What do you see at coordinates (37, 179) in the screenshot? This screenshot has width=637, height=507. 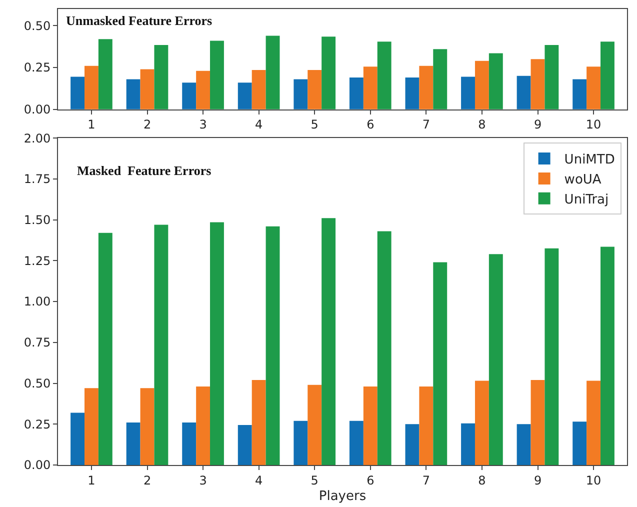 I see `y-tick-label: 1.75` at bounding box center [37, 179].